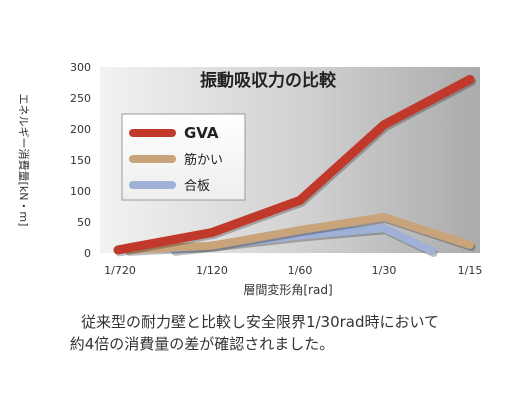 Image resolution: width=520 pixels, height=400 pixels. Describe the element at coordinates (84, 222) in the screenshot. I see `y-tick-label: 50` at that location.